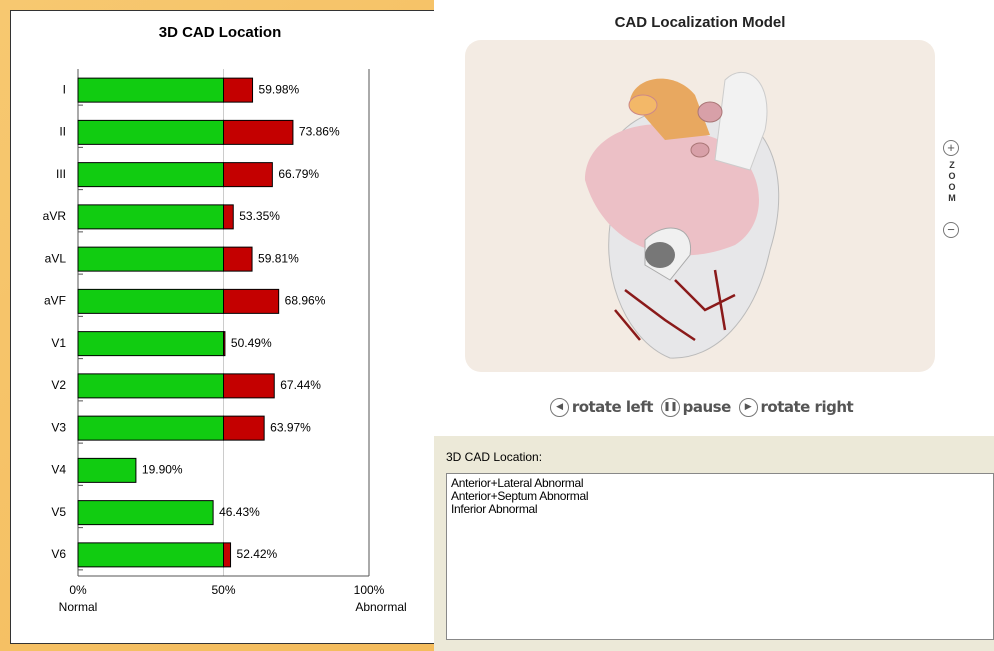  Describe the element at coordinates (64, 89) in the screenshot. I see `y-tick-label: I` at that location.